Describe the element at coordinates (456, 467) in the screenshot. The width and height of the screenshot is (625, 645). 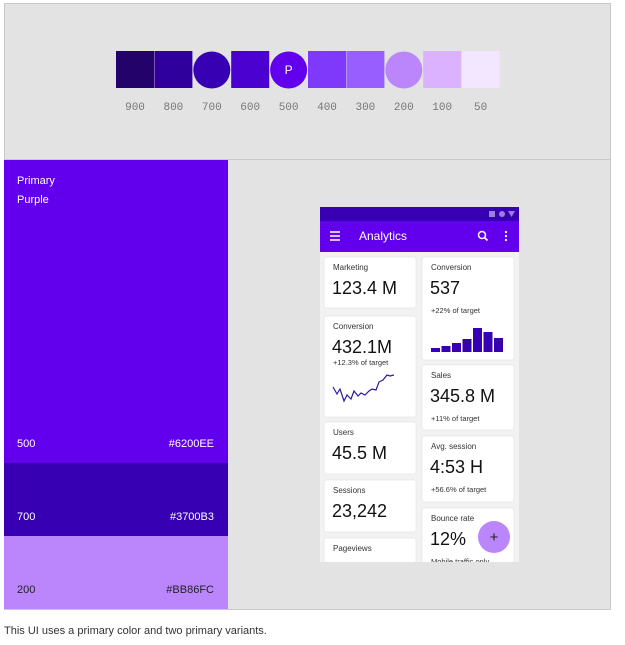
I see `card-value: 4:53 H` at that location.